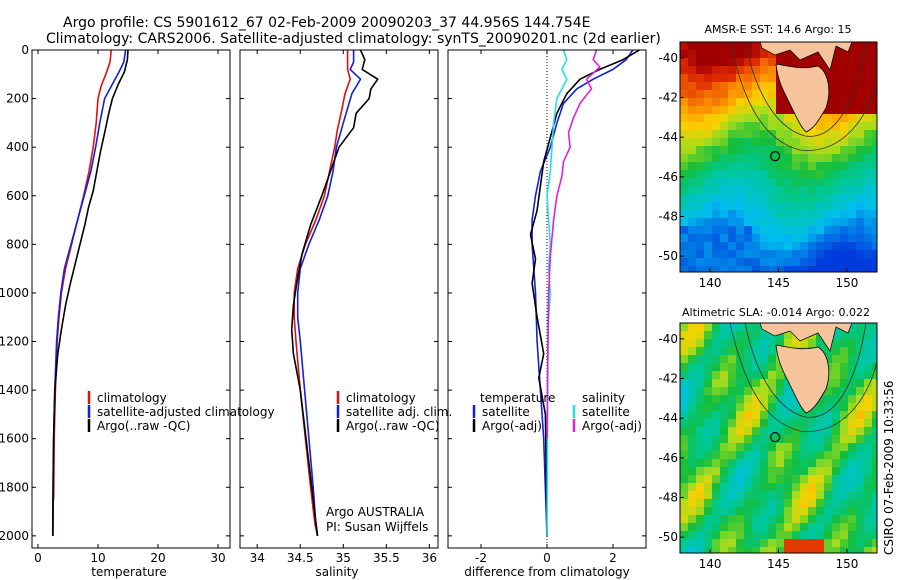  I want to click on series-line-satellite-adjusted-climatology, so click(89, 293).